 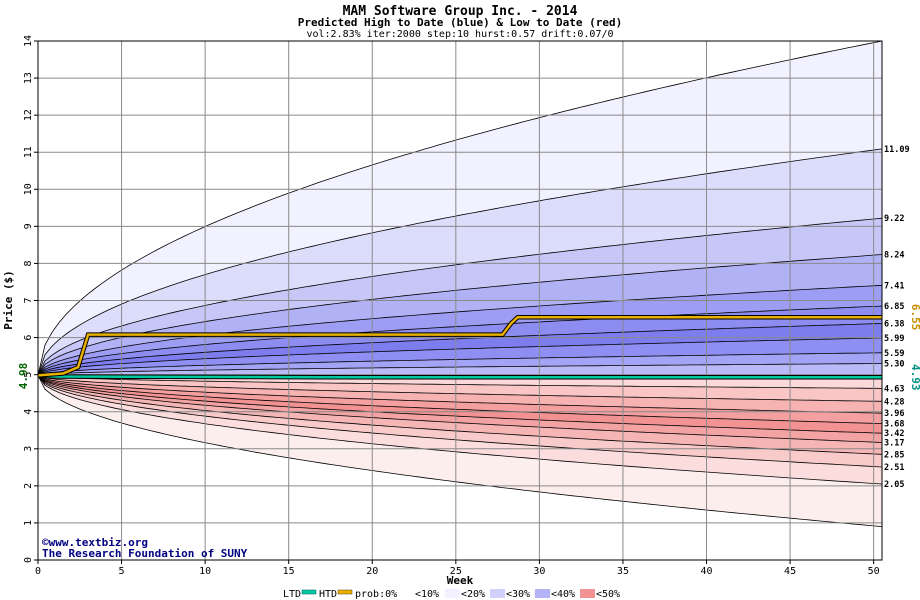 I want to click on htd-end-label: 6.55, so click(x=914, y=317).